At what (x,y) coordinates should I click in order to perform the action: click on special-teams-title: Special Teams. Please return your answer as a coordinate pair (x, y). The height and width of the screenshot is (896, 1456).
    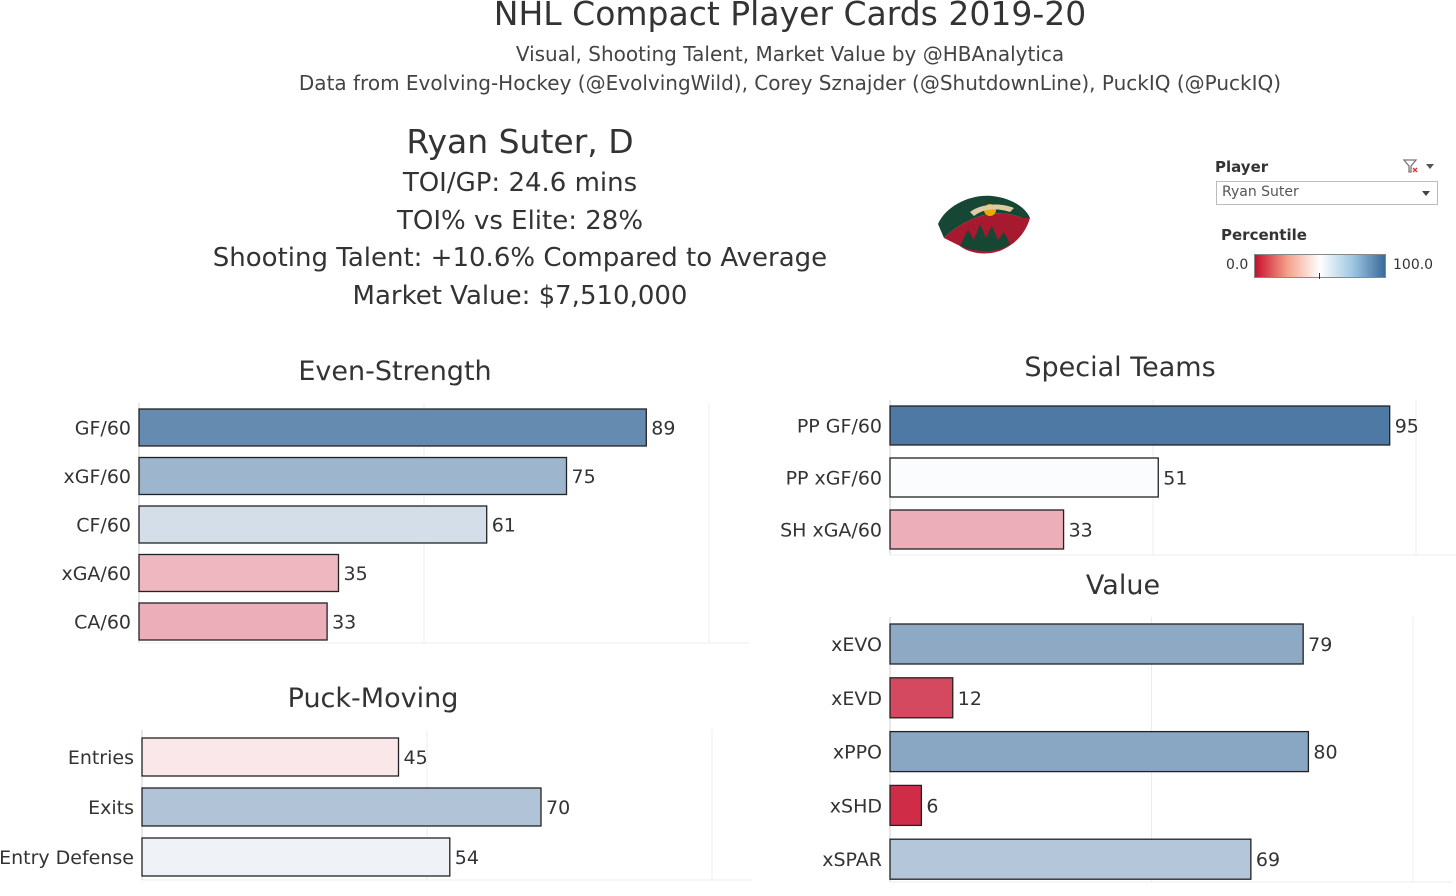
    Looking at the image, I should click on (1120, 367).